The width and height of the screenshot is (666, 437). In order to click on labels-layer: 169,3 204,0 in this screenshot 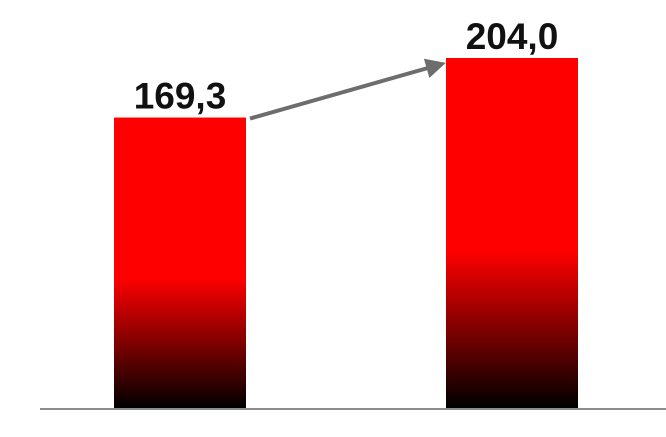, I will do `click(346, 66)`.